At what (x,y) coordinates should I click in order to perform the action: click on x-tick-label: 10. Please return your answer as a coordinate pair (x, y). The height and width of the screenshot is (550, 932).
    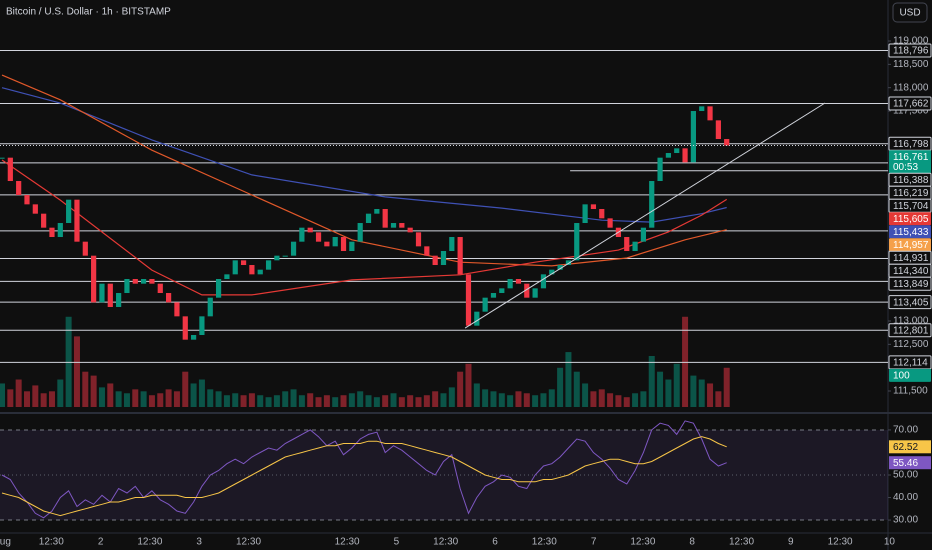
    Looking at the image, I should click on (890, 542).